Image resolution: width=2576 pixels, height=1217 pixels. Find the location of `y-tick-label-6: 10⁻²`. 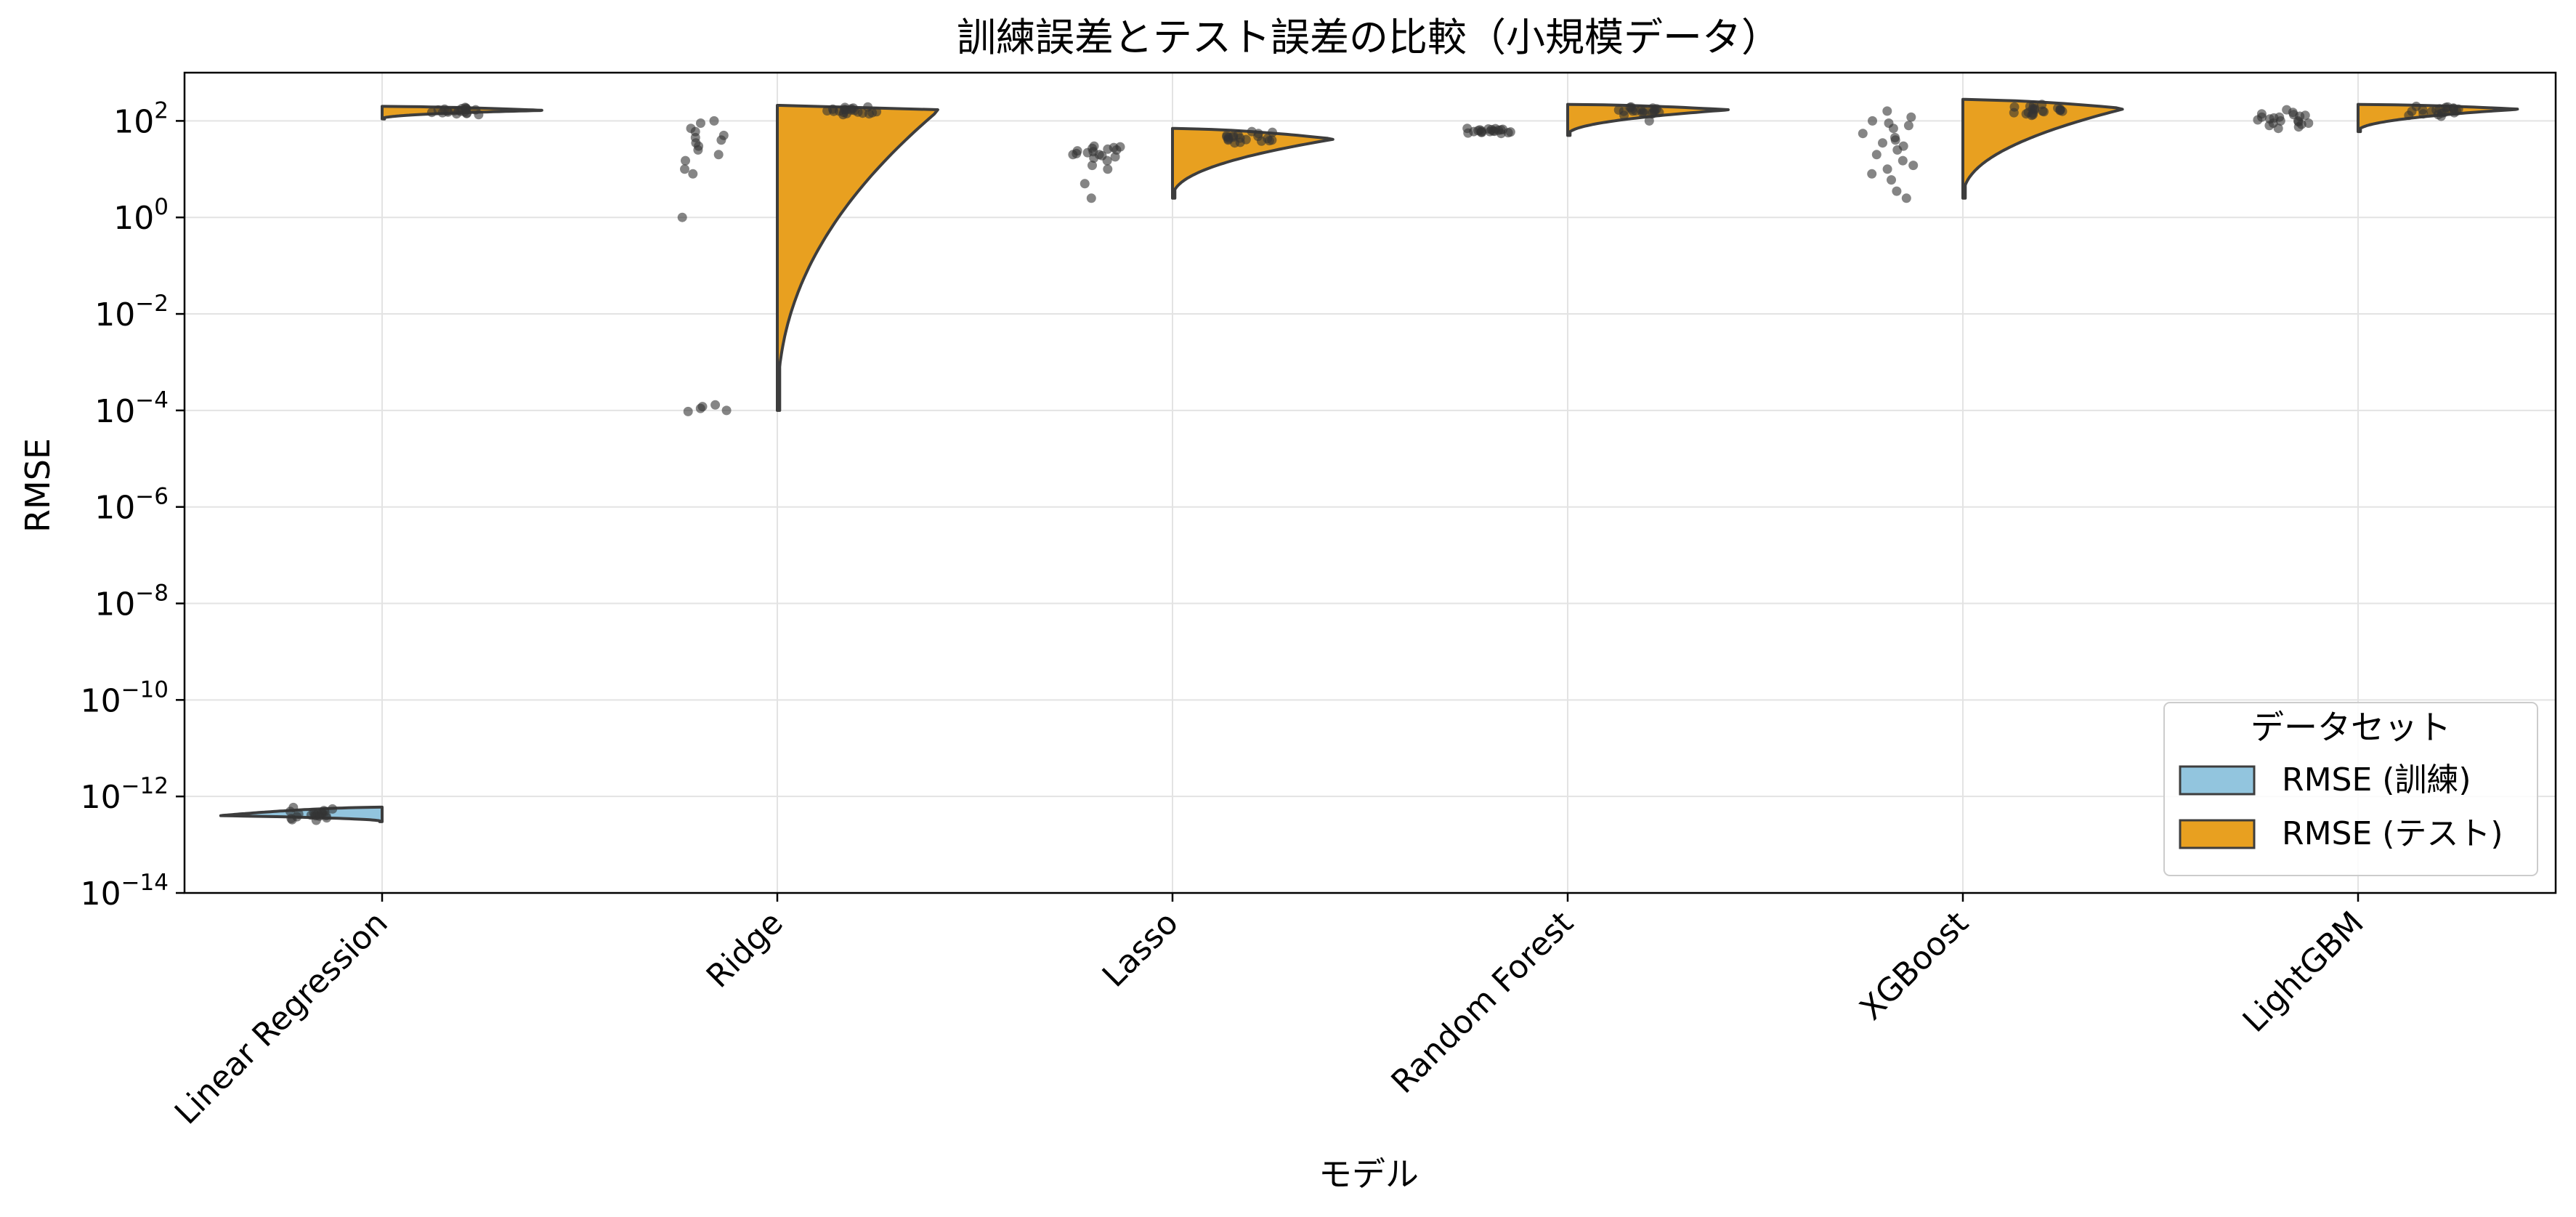

y-tick-label-6: 10⁻² is located at coordinates (131, 312).